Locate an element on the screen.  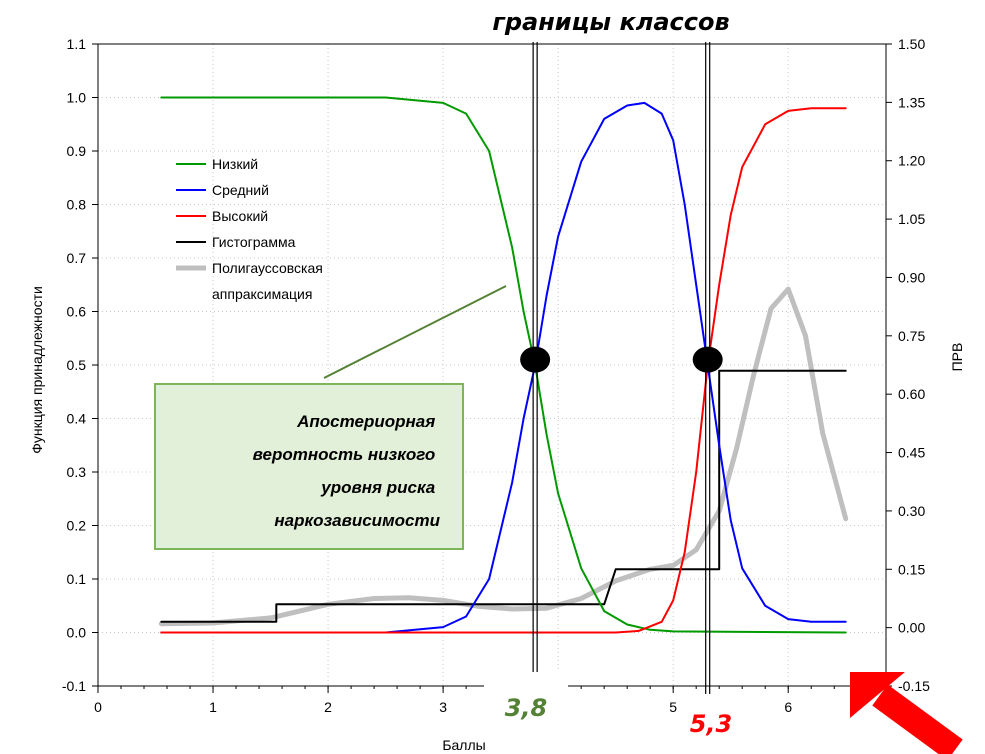
x-tick-label: 1 is located at coordinates (213, 707).